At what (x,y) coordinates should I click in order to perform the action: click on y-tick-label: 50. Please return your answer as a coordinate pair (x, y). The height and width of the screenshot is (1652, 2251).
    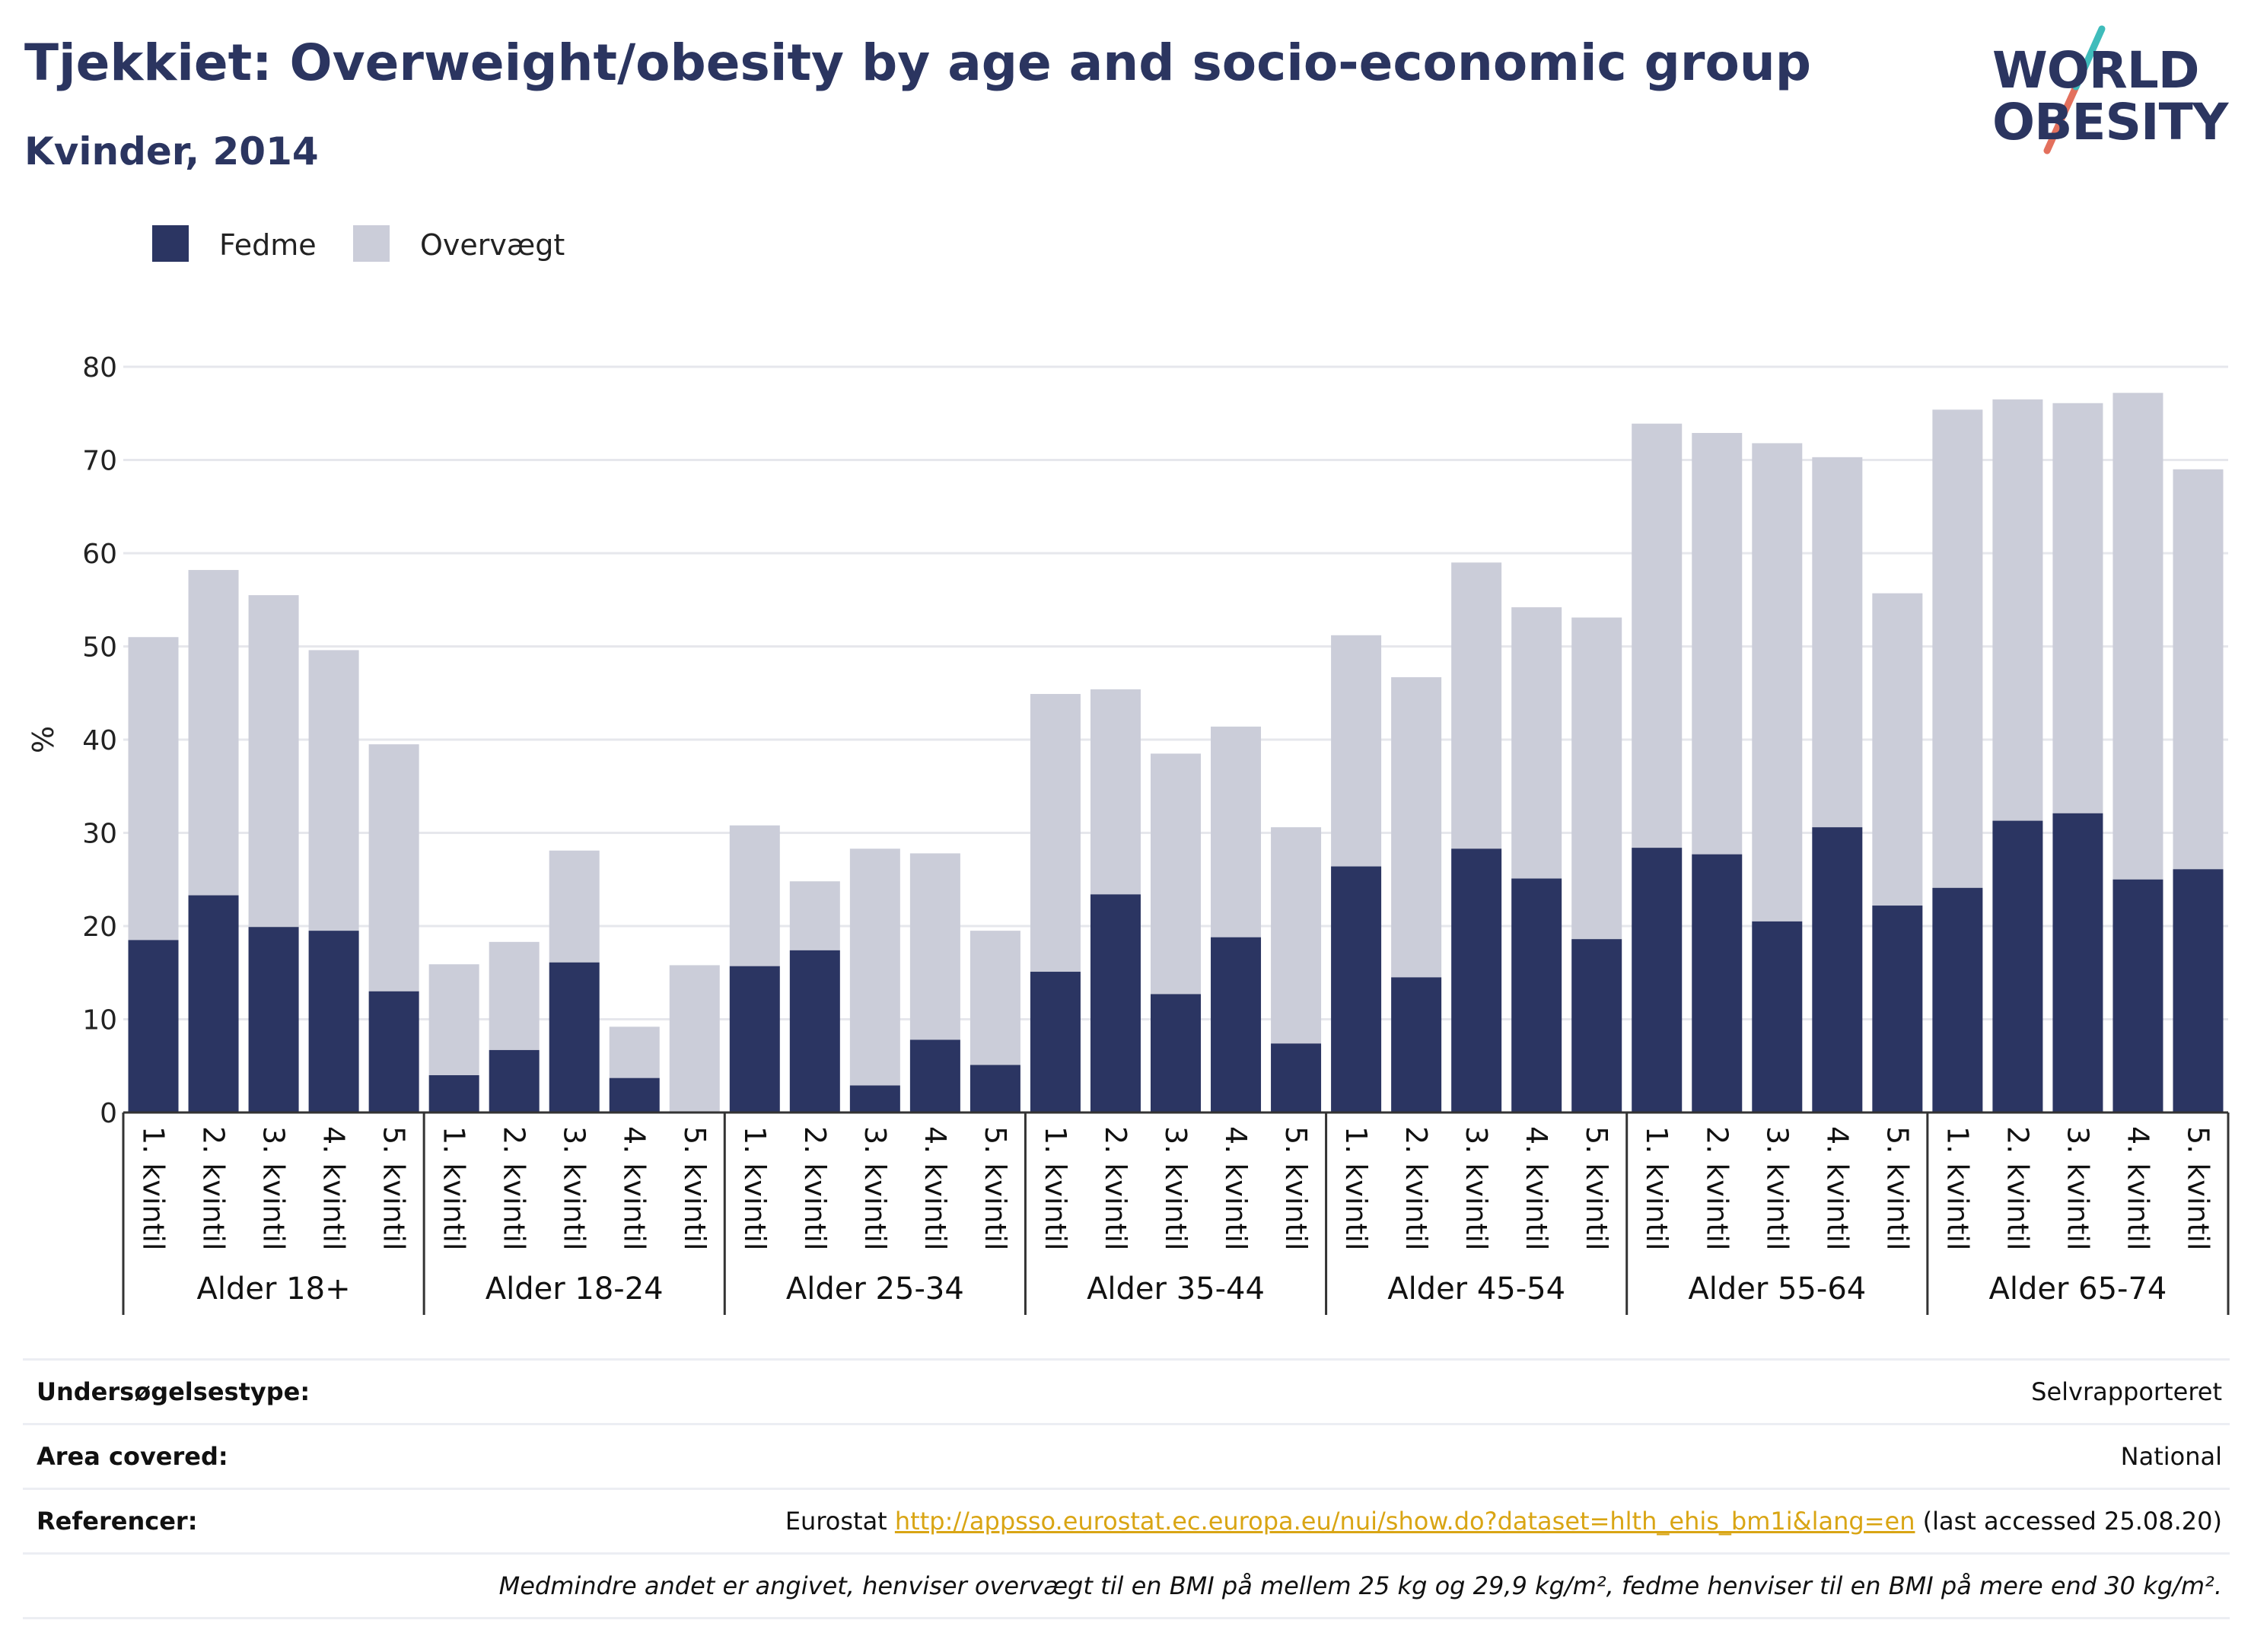
    Looking at the image, I should click on (99, 648).